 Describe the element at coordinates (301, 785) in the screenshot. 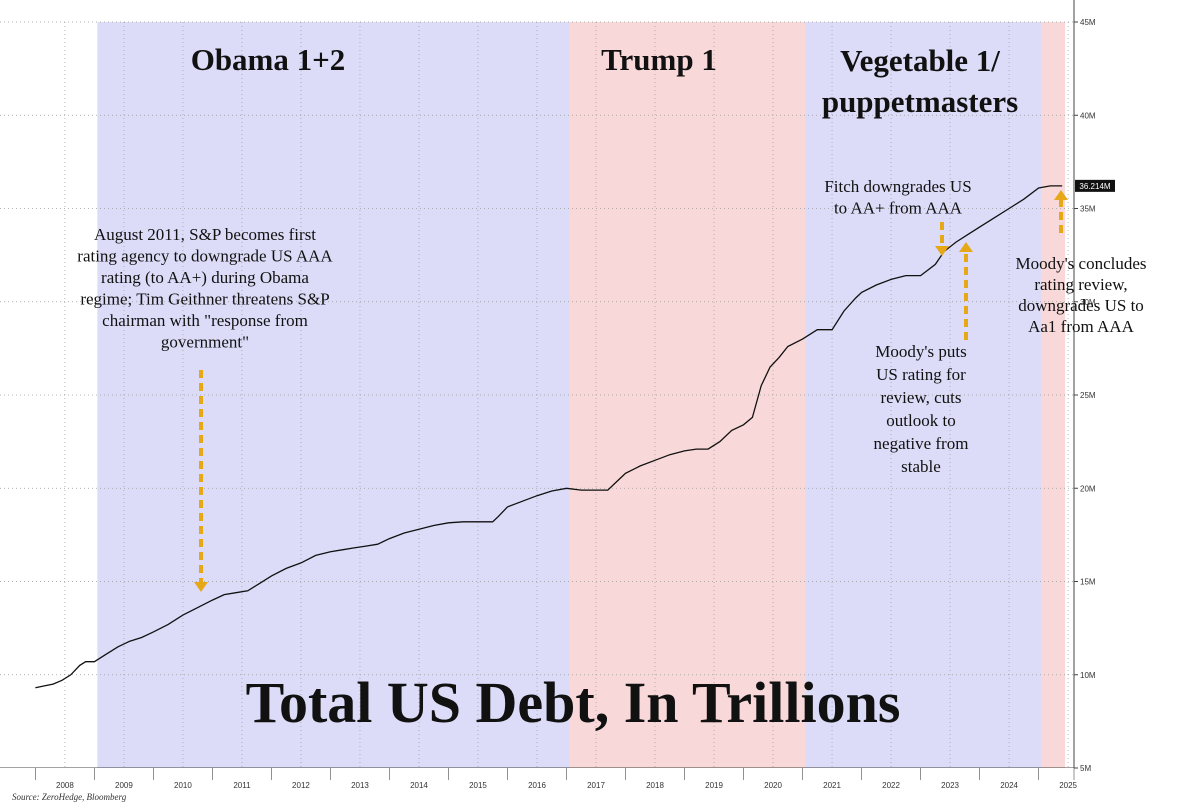

I see `x-tick-label: 2012` at that location.